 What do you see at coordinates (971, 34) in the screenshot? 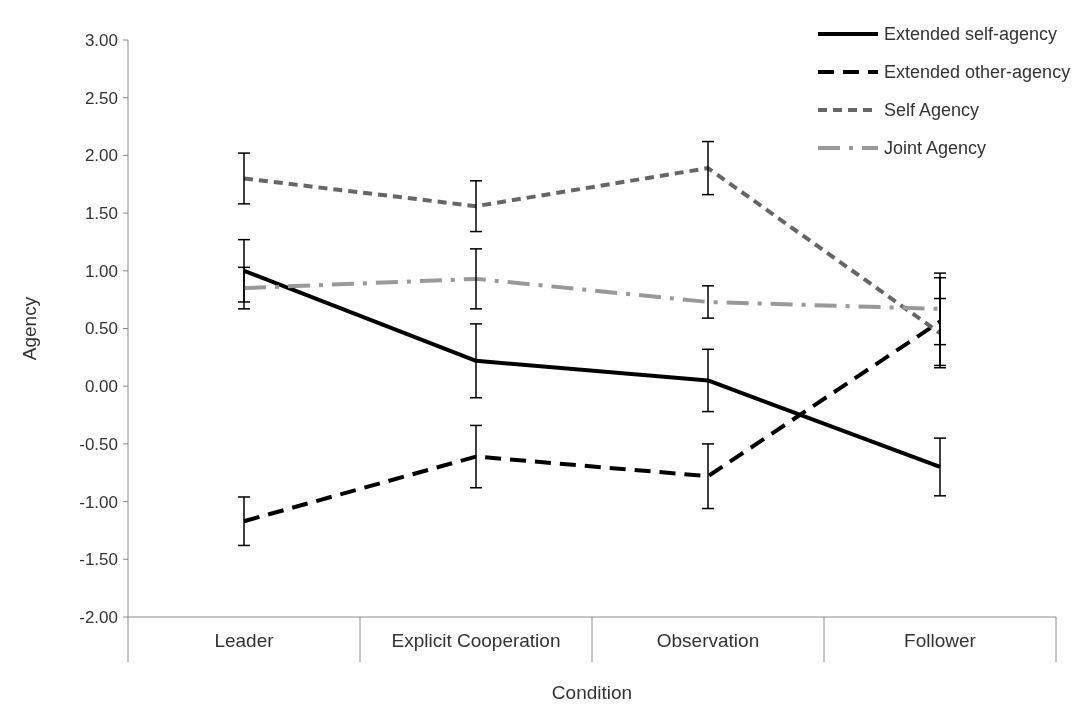
I see `legend-label: Extended self-agency` at bounding box center [971, 34].